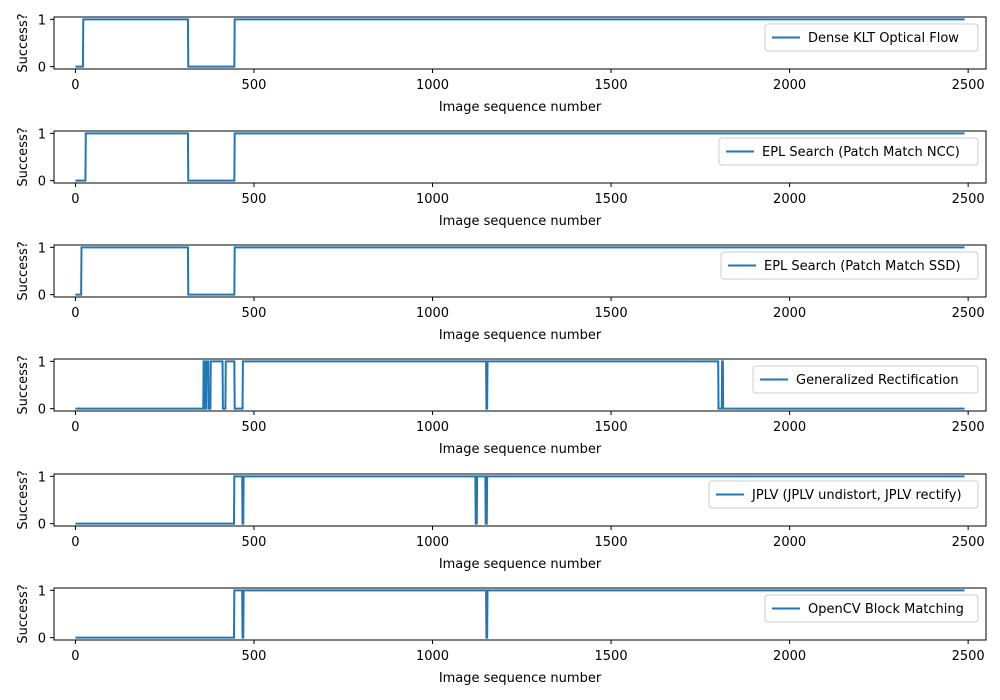 This screenshot has height=700, width=1000. Describe the element at coordinates (886, 609) in the screenshot. I see `legend-label: OpenCV Block Matching` at that location.